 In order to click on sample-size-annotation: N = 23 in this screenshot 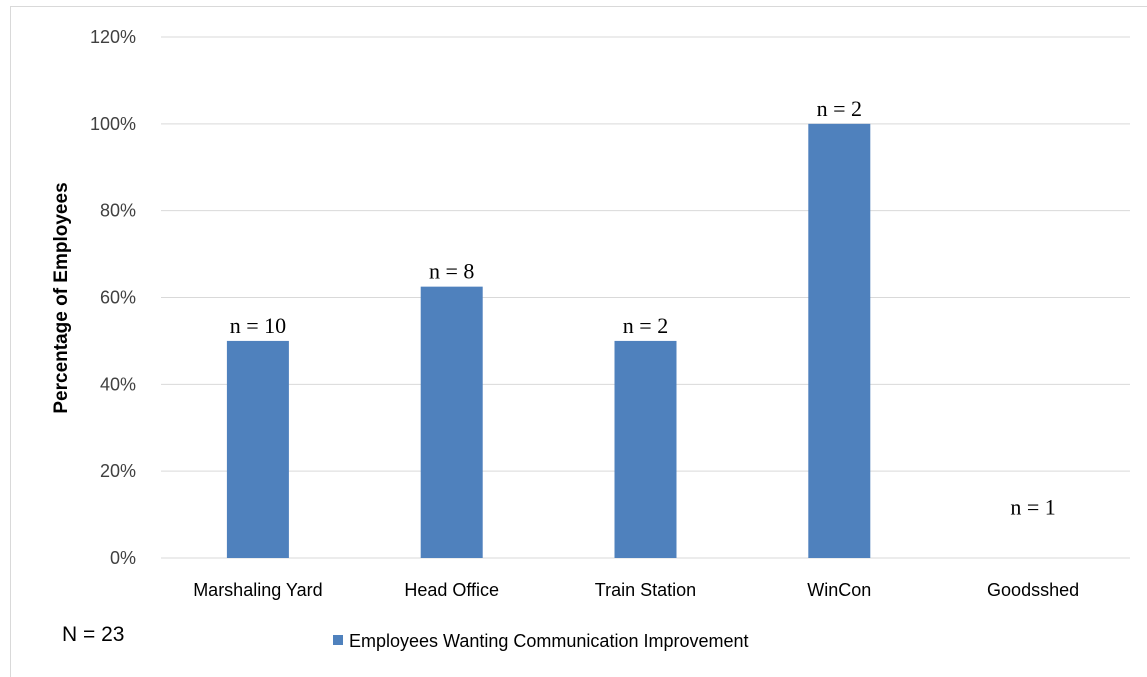, I will do `click(93, 634)`.